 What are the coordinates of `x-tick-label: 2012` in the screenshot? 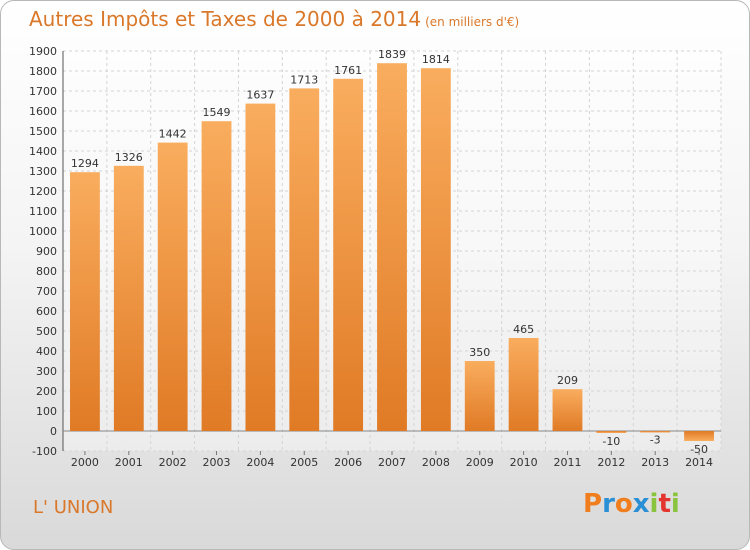 It's located at (611, 462).